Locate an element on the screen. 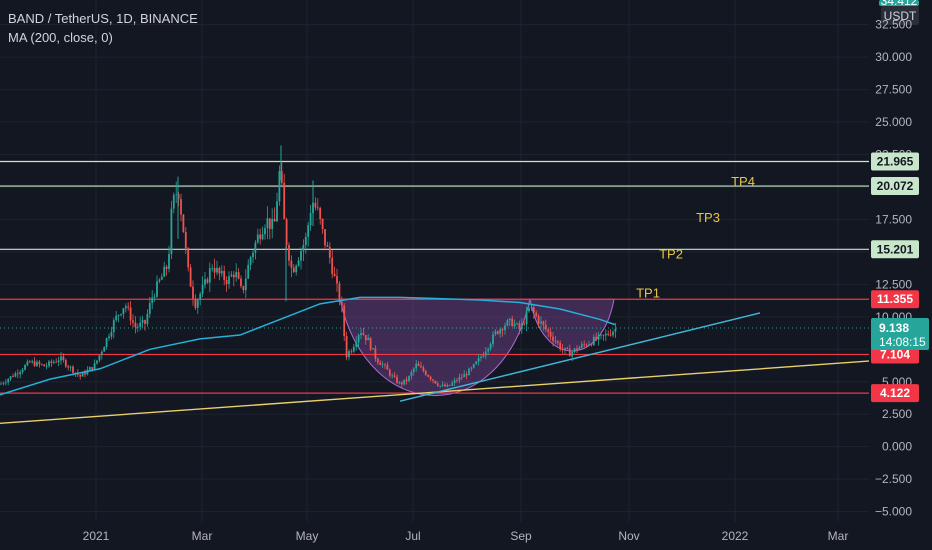 The height and width of the screenshot is (550, 932). price-tick-label: 27.500 is located at coordinates (893, 90).